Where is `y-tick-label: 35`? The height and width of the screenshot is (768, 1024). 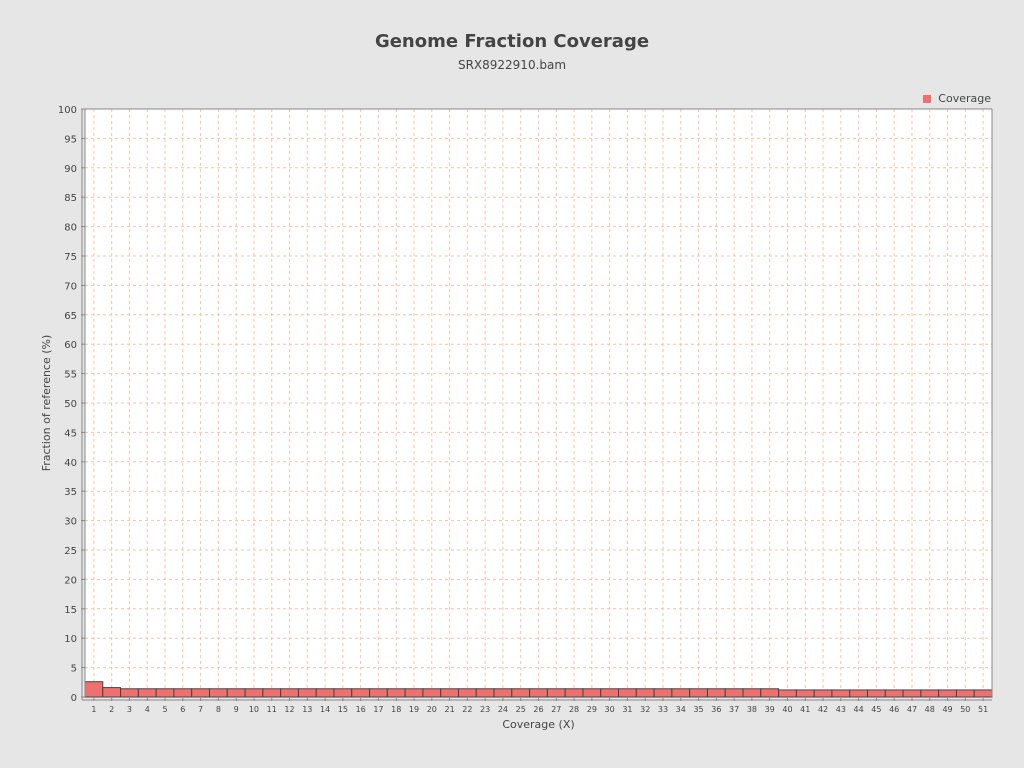 y-tick-label: 35 is located at coordinates (70, 492).